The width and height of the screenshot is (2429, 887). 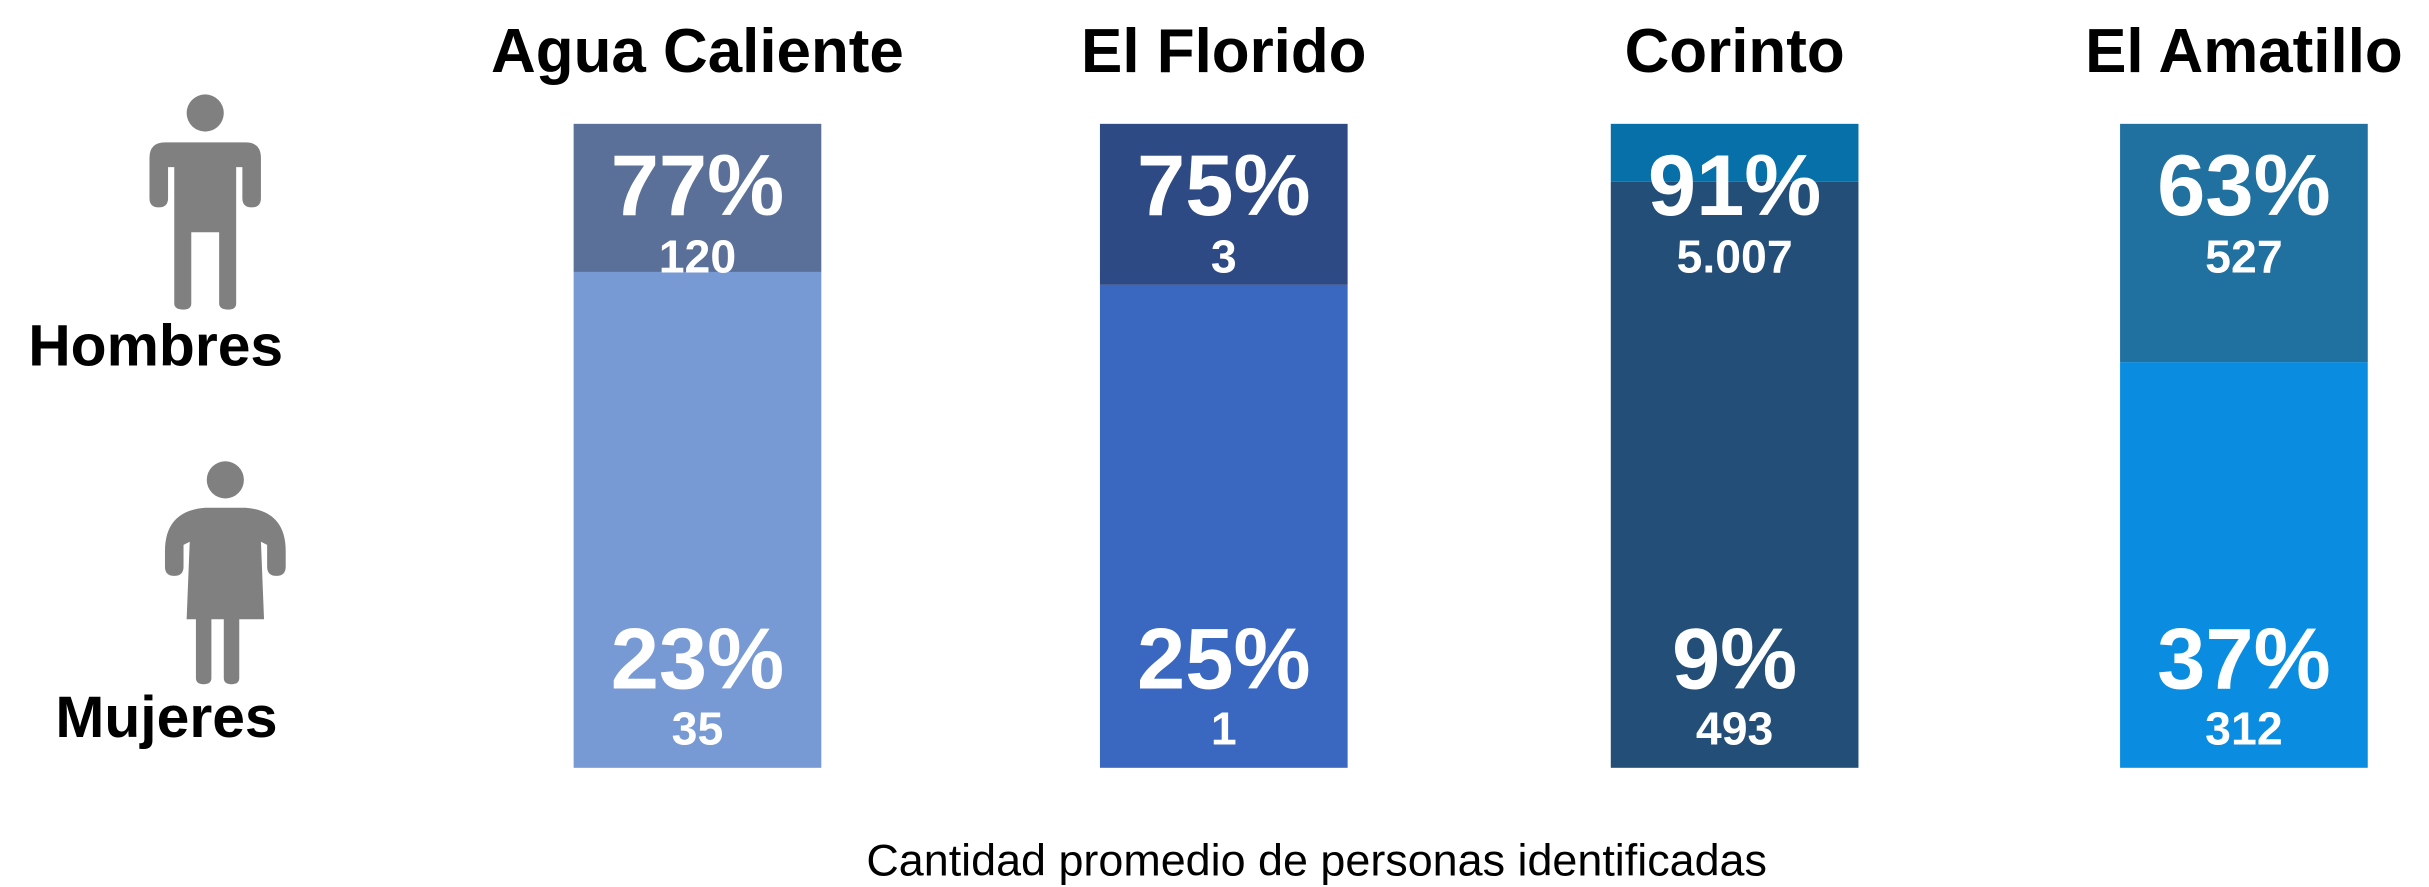 I want to click on series-label: Hombres, so click(x=155, y=345).